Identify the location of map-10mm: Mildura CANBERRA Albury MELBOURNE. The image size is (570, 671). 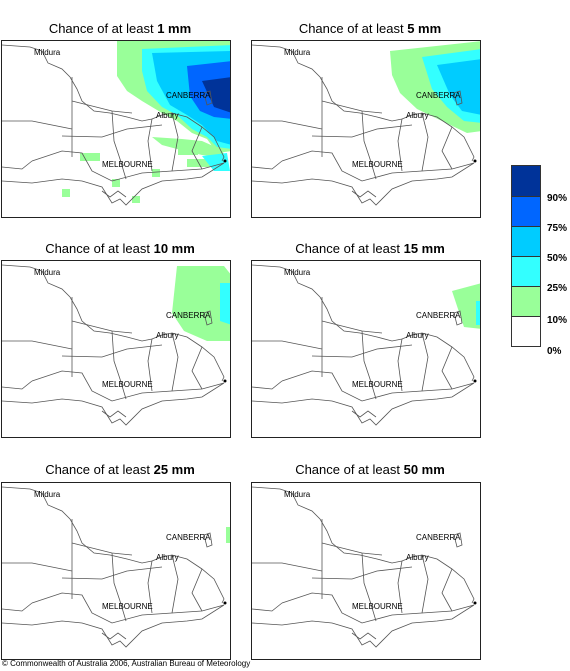
(116, 349).